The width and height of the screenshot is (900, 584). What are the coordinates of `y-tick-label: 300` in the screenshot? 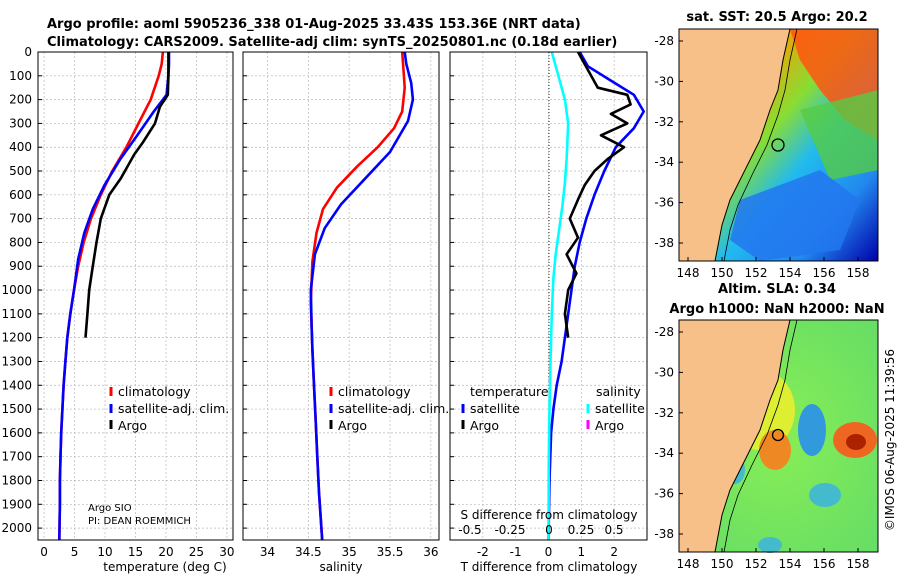 It's located at (20, 123).